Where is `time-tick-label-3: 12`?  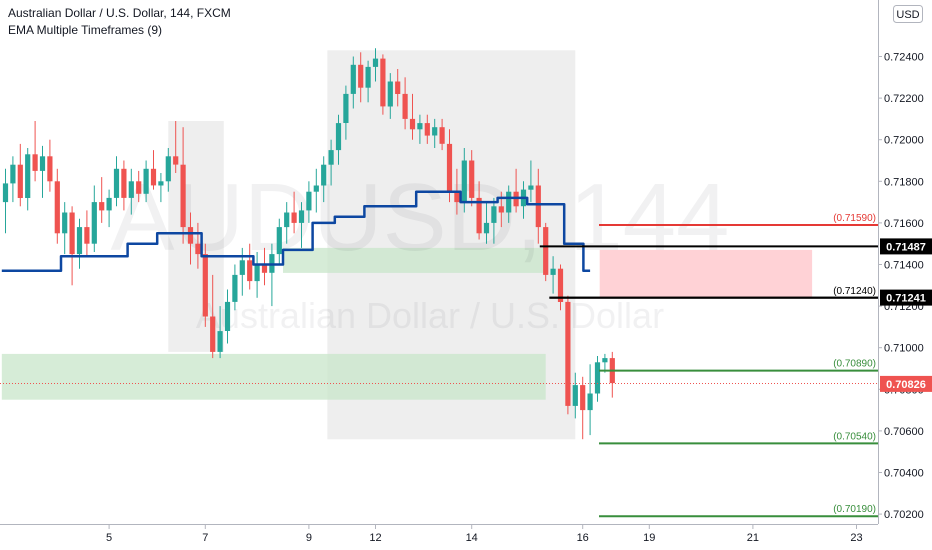
time-tick-label-3: 12 is located at coordinates (375, 538).